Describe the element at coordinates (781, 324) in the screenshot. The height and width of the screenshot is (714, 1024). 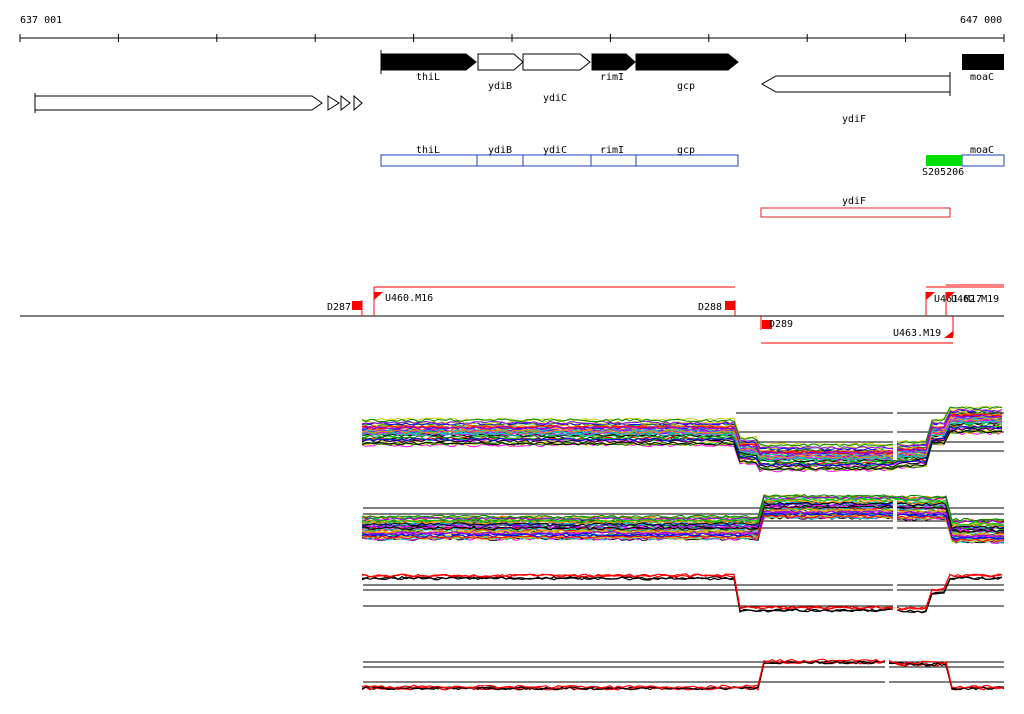
I see `feature-label-D289: D289` at that location.